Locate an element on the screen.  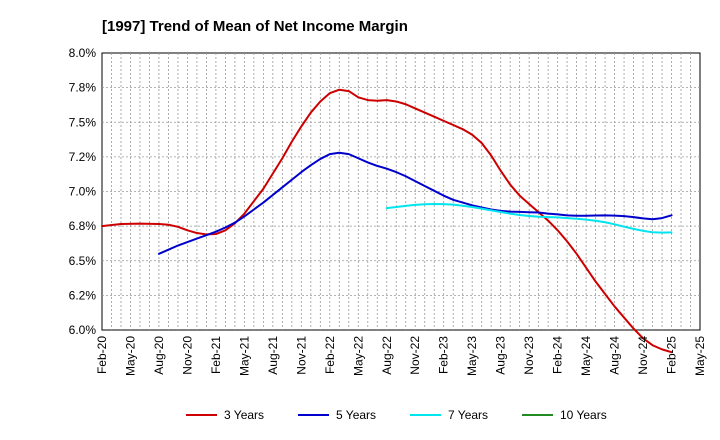
y-tick-label: 6.5% is located at coordinates (83, 261).